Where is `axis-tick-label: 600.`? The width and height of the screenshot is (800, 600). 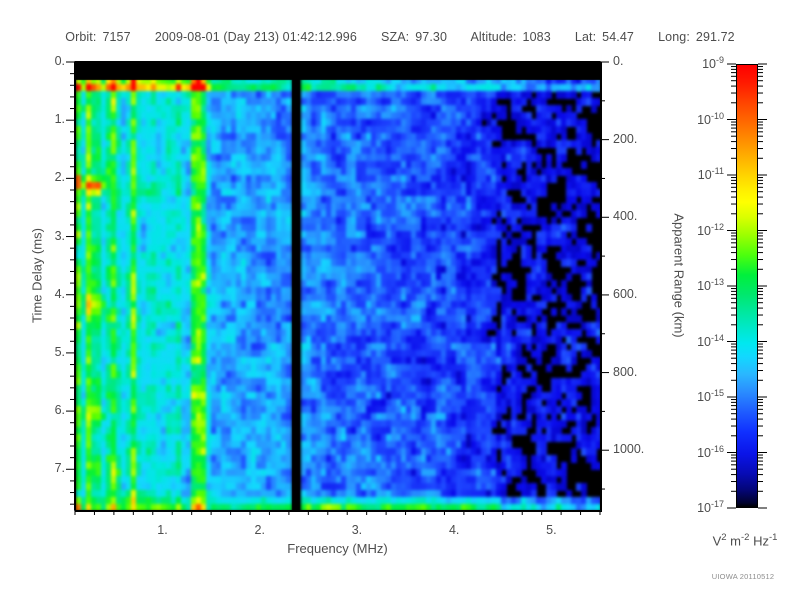 axis-tick-label: 600. is located at coordinates (625, 293).